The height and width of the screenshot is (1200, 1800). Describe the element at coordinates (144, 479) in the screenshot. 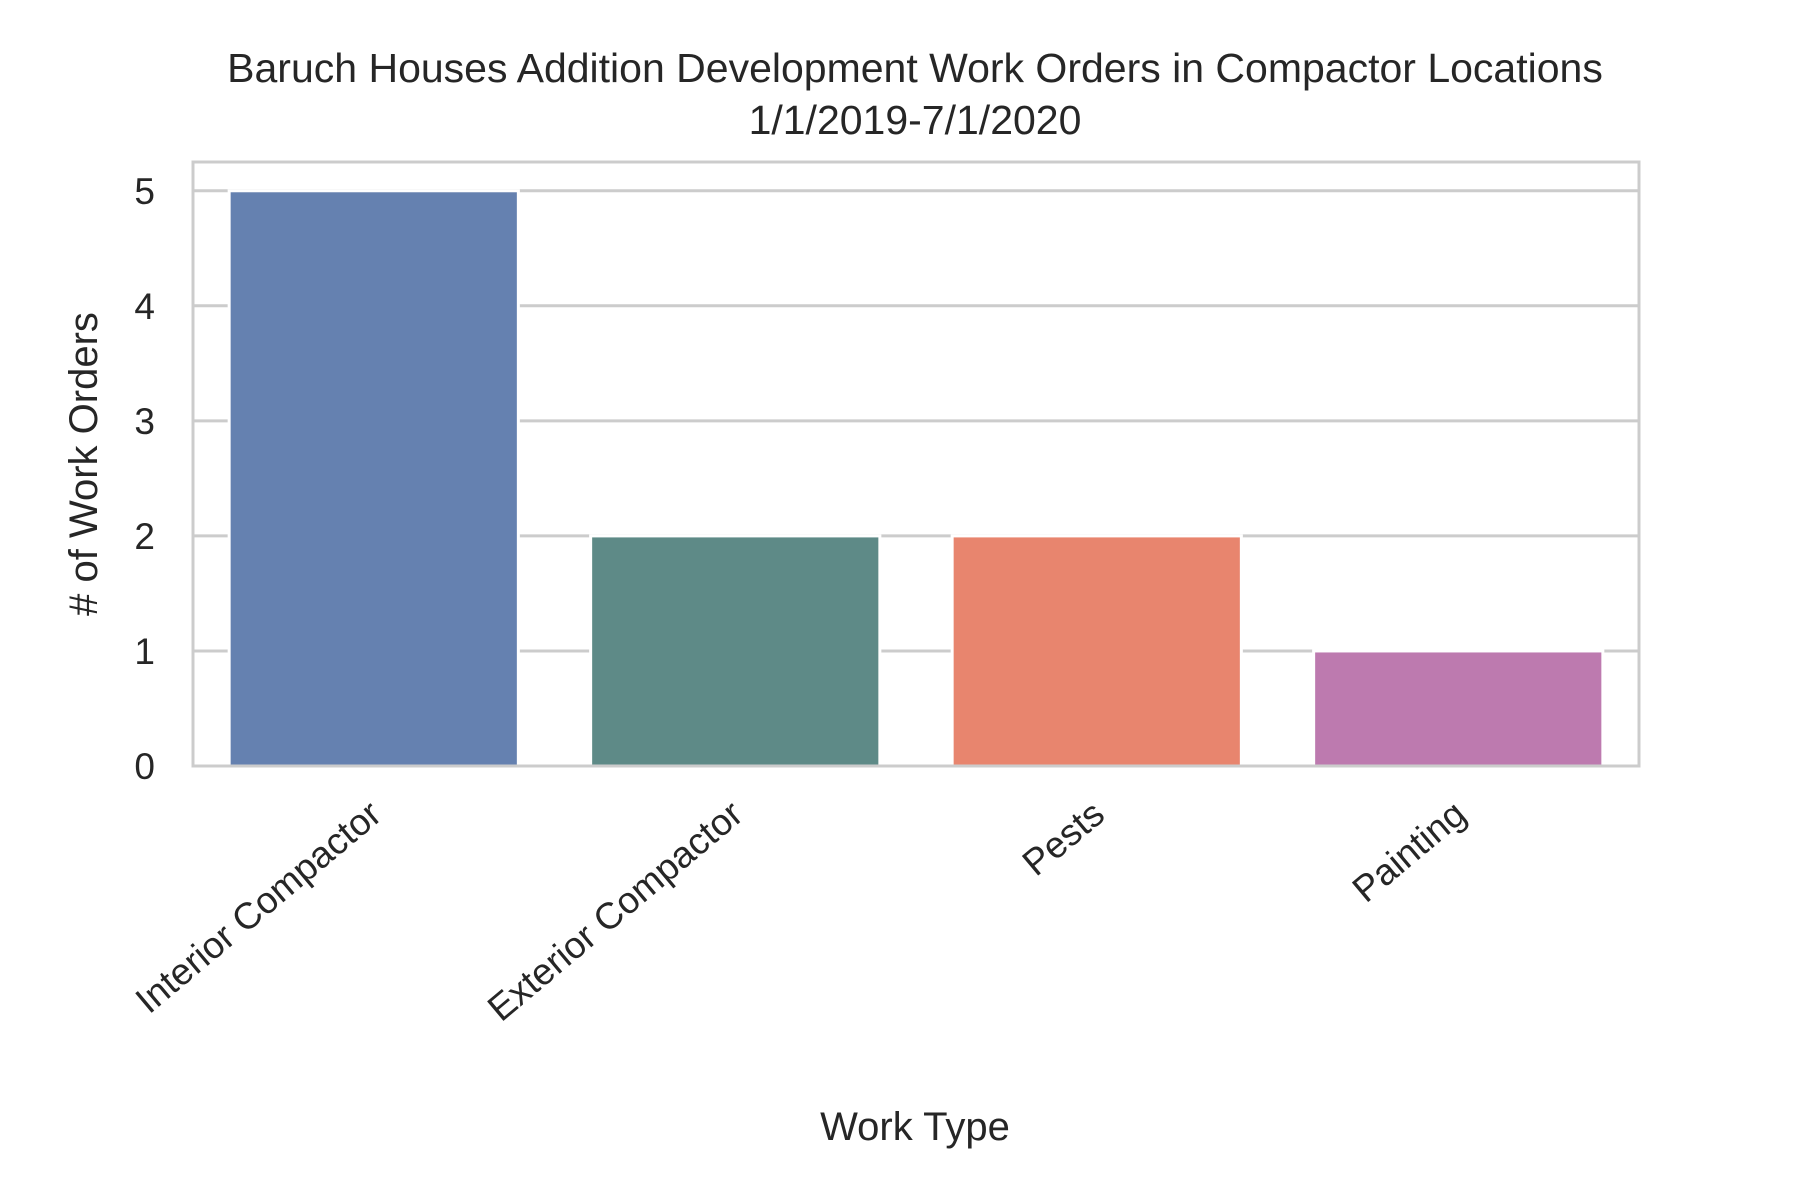

I see `y-tick-labels: 0 1 2 3 4 5` at that location.